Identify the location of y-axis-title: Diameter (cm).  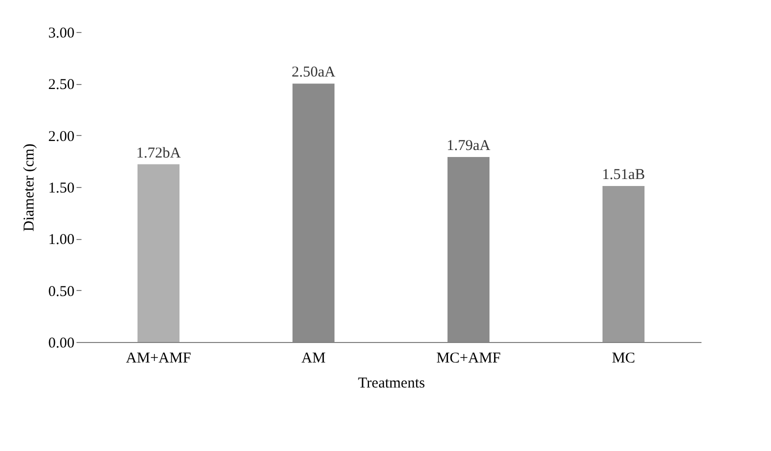
(29, 188).